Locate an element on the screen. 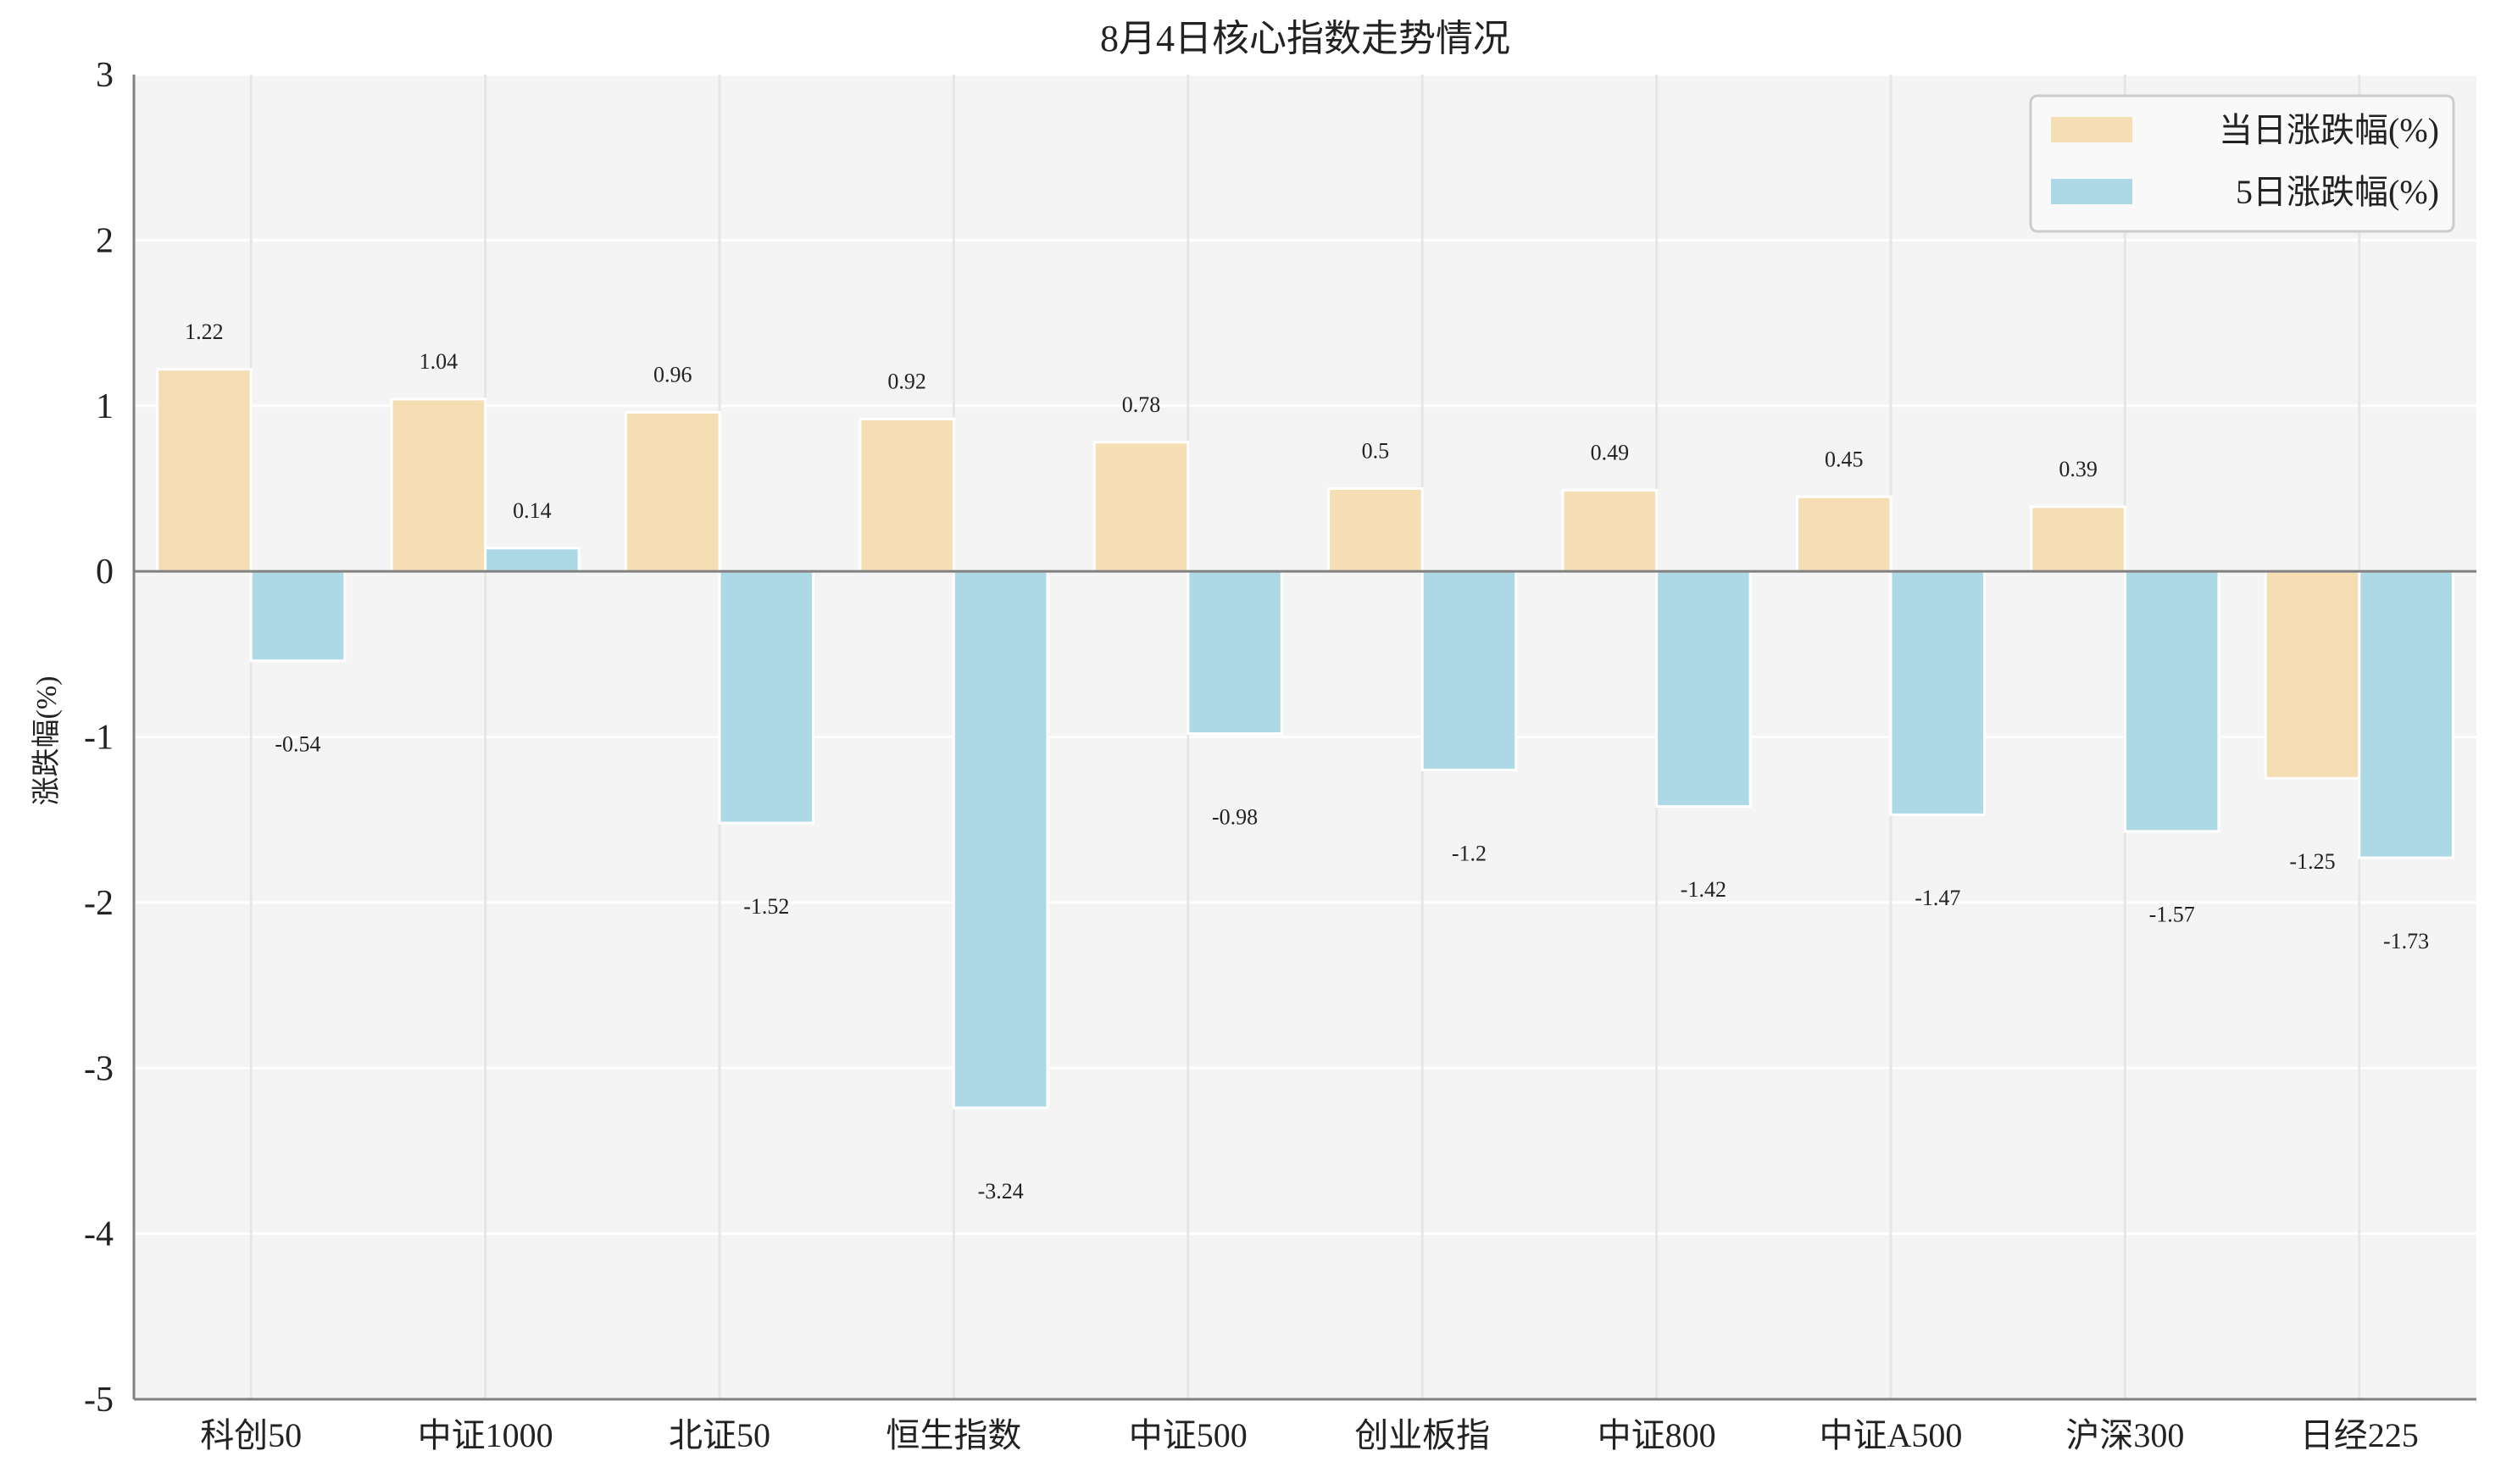 The height and width of the screenshot is (1484, 2501). data-label: -1.47 is located at coordinates (1937, 898).